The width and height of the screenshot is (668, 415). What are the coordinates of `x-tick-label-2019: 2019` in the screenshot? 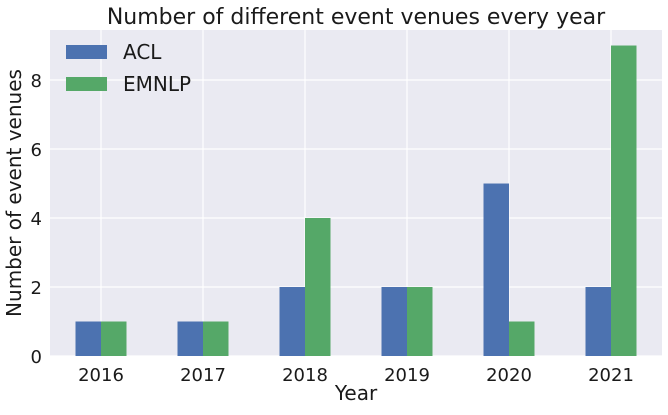 It's located at (407, 375).